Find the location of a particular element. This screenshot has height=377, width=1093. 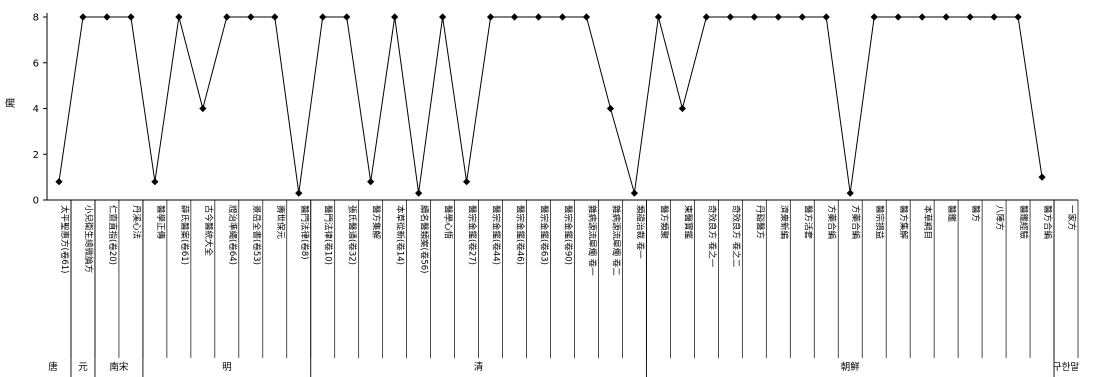

x-tick-label: 張氏醫通(卷32) is located at coordinates (352, 235).